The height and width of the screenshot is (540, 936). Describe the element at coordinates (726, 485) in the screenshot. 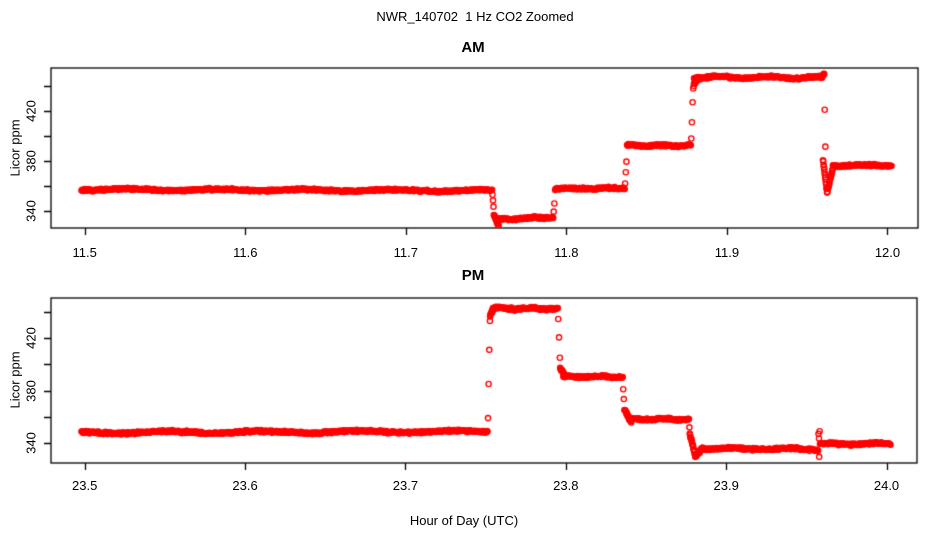

I see `pm-x-tick-label: 23.9` at that location.